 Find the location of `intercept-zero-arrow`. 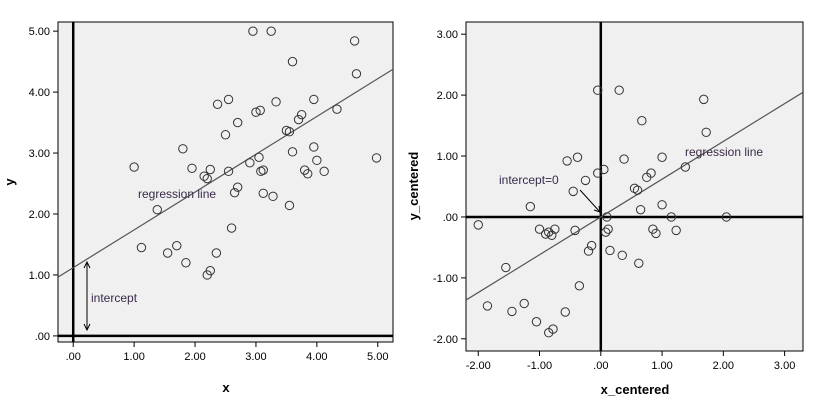

intercept-zero-arrow is located at coordinates (590, 201).